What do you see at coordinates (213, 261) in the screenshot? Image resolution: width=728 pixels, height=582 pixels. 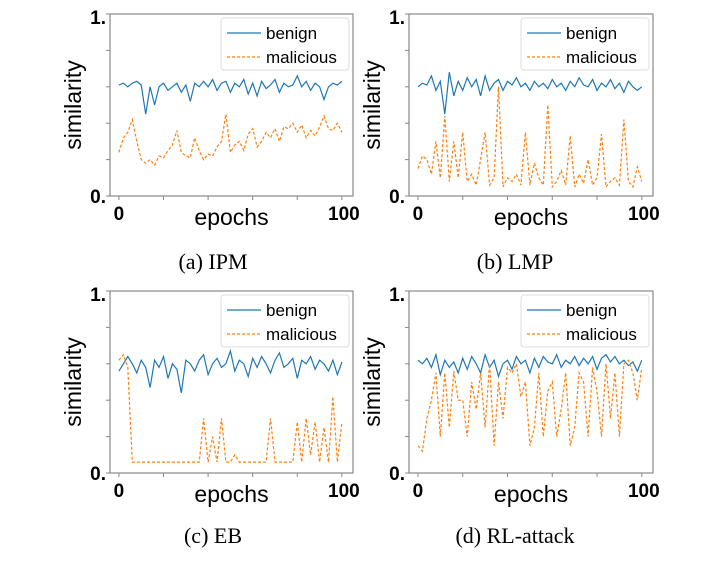 I see `caption-a: (a) IPM` at bounding box center [213, 261].